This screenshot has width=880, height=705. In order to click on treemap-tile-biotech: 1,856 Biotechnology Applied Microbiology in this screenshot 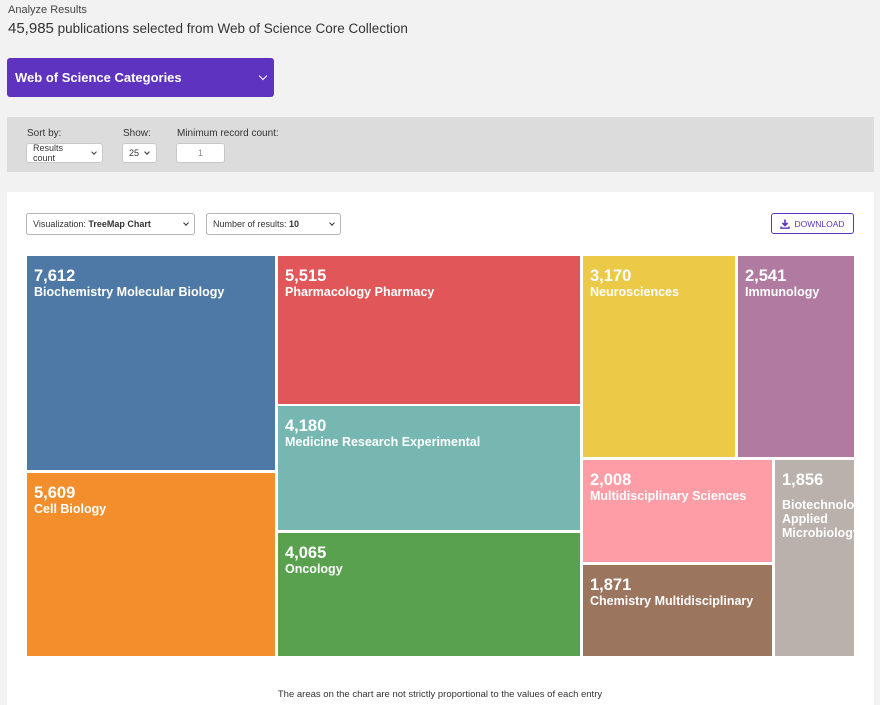, I will do `click(814, 558)`.